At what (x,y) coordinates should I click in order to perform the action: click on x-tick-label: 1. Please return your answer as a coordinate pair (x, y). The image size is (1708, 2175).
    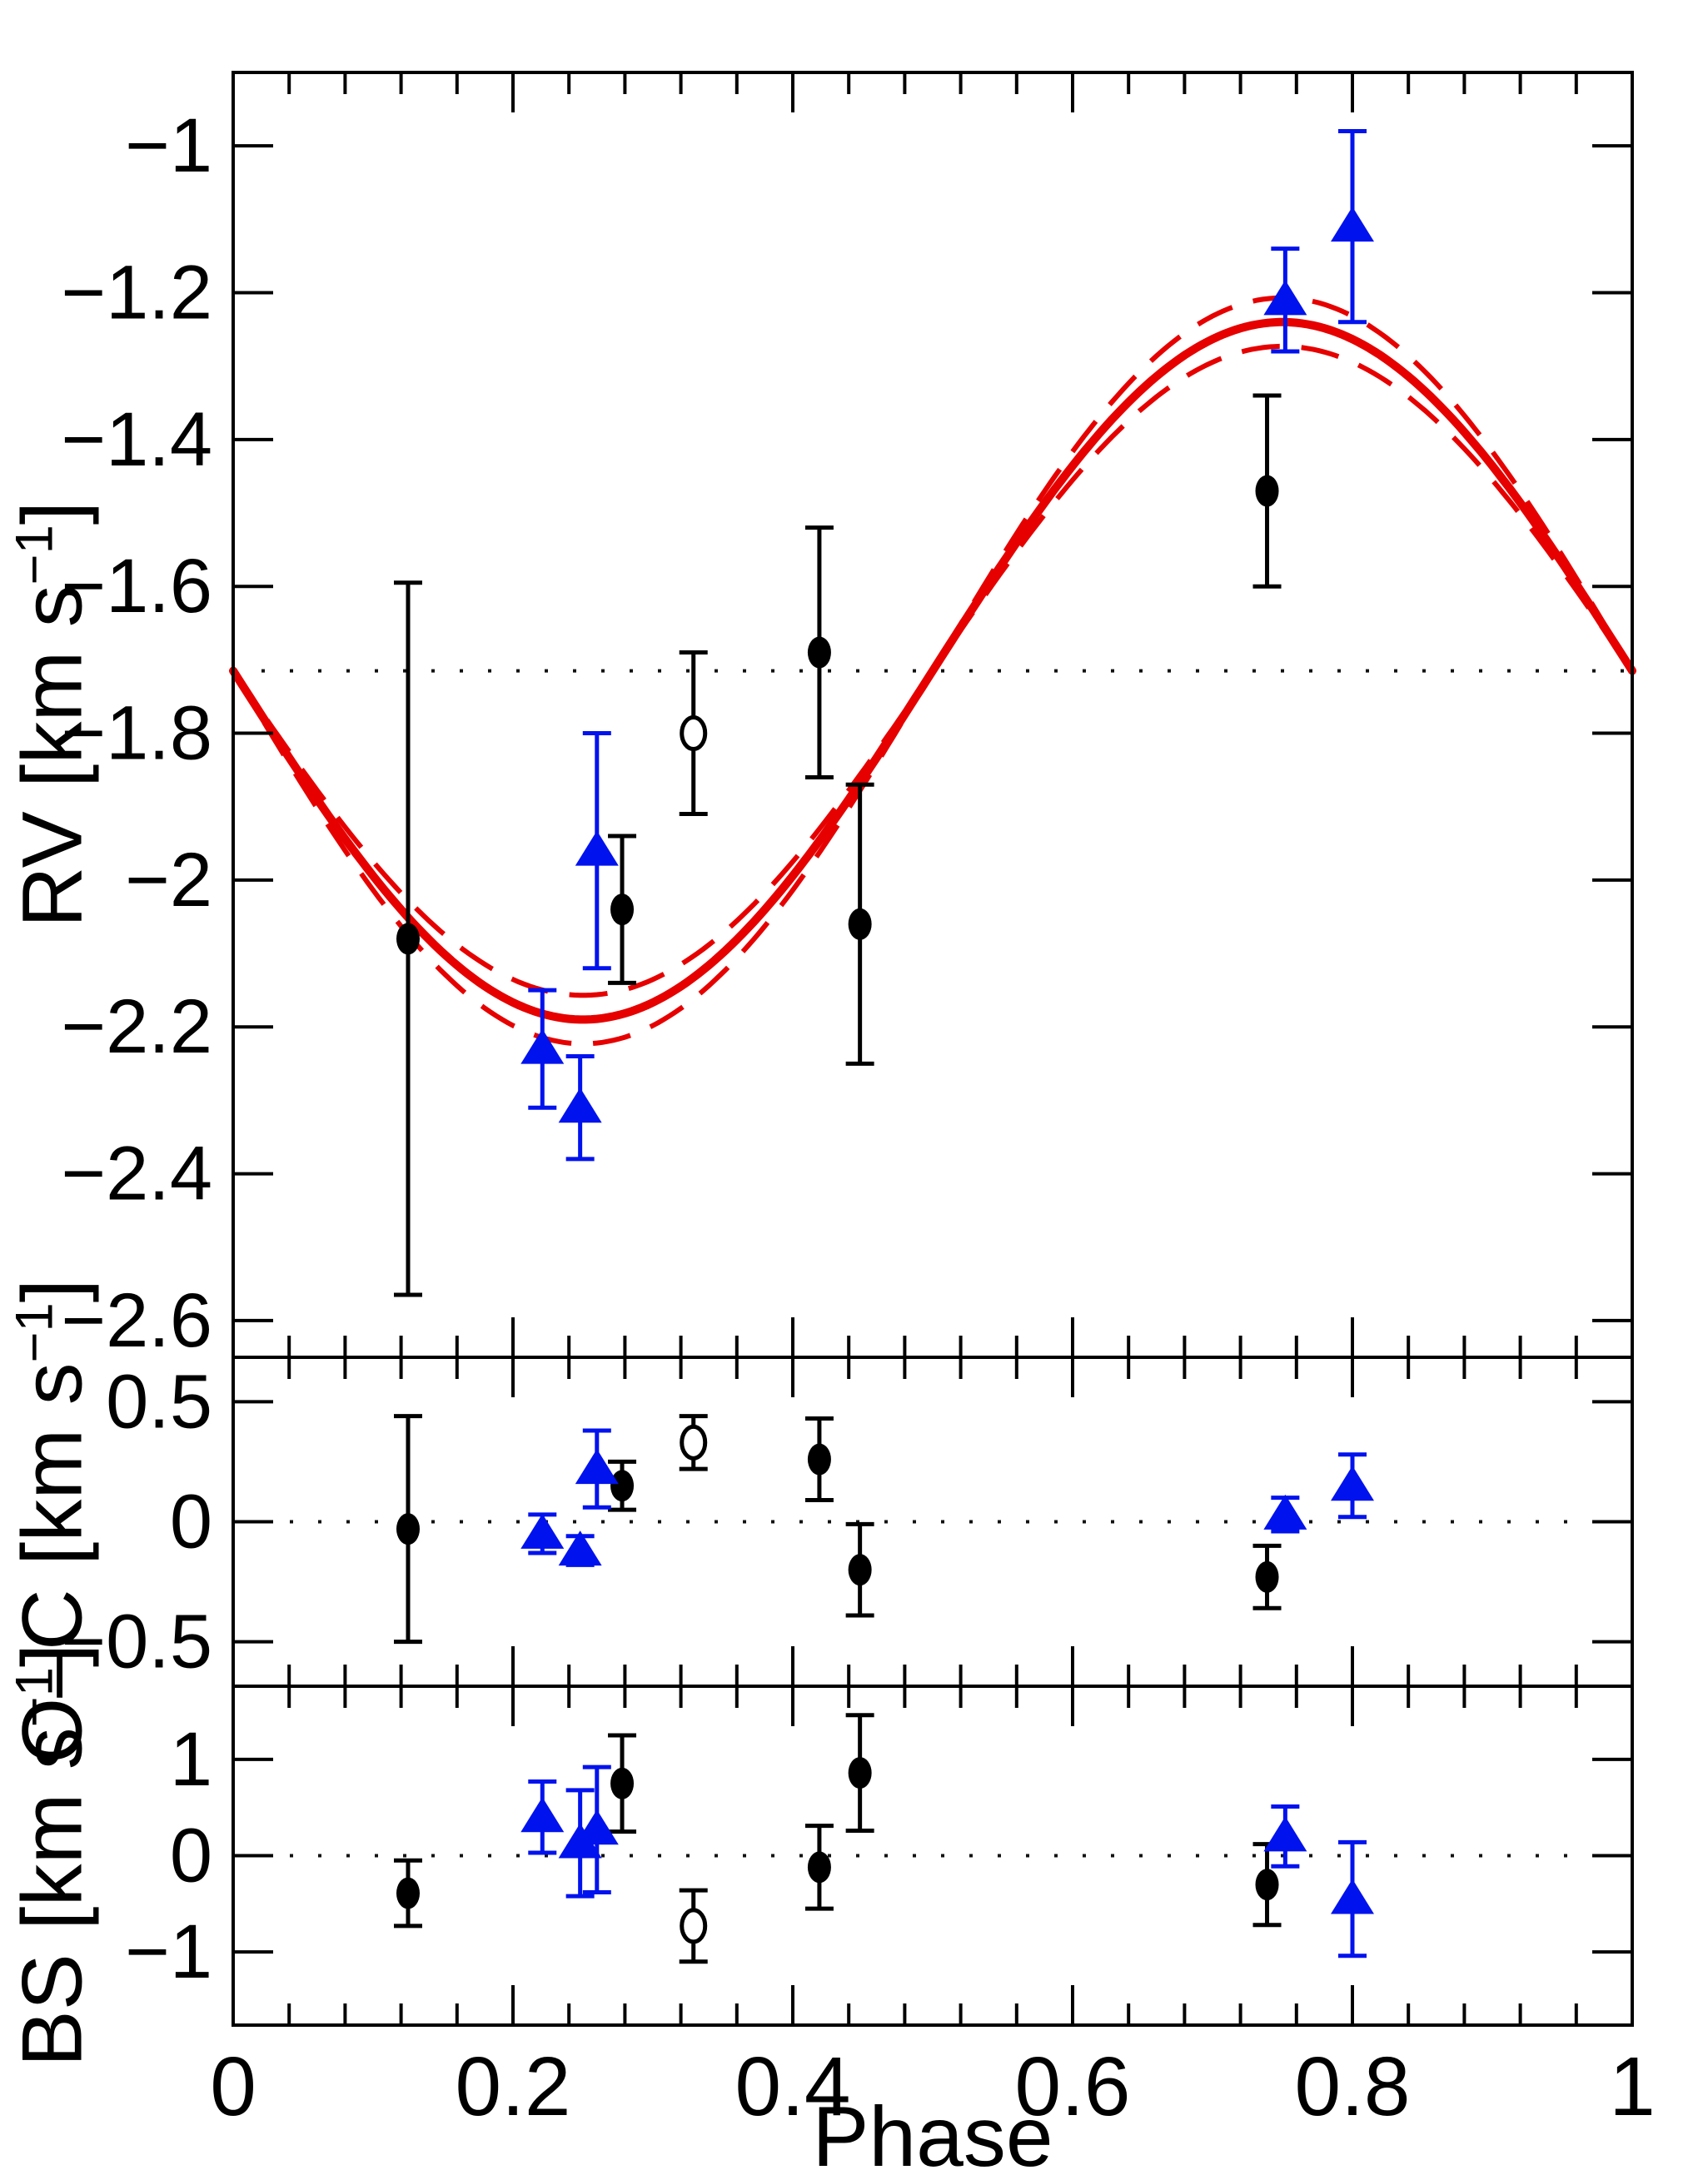
    Looking at the image, I should click on (1632, 2086).